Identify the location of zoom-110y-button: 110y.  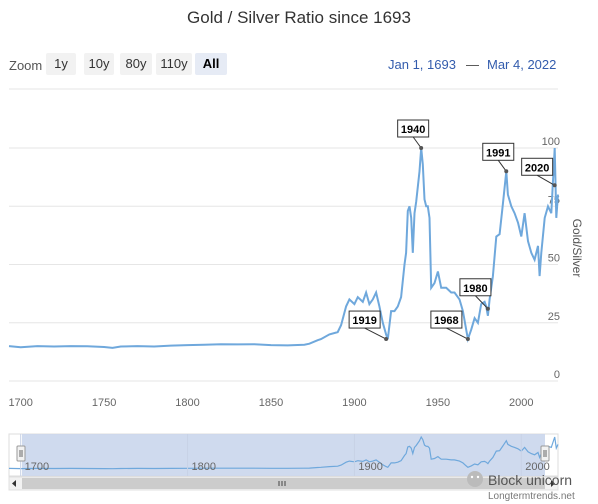
(174, 64).